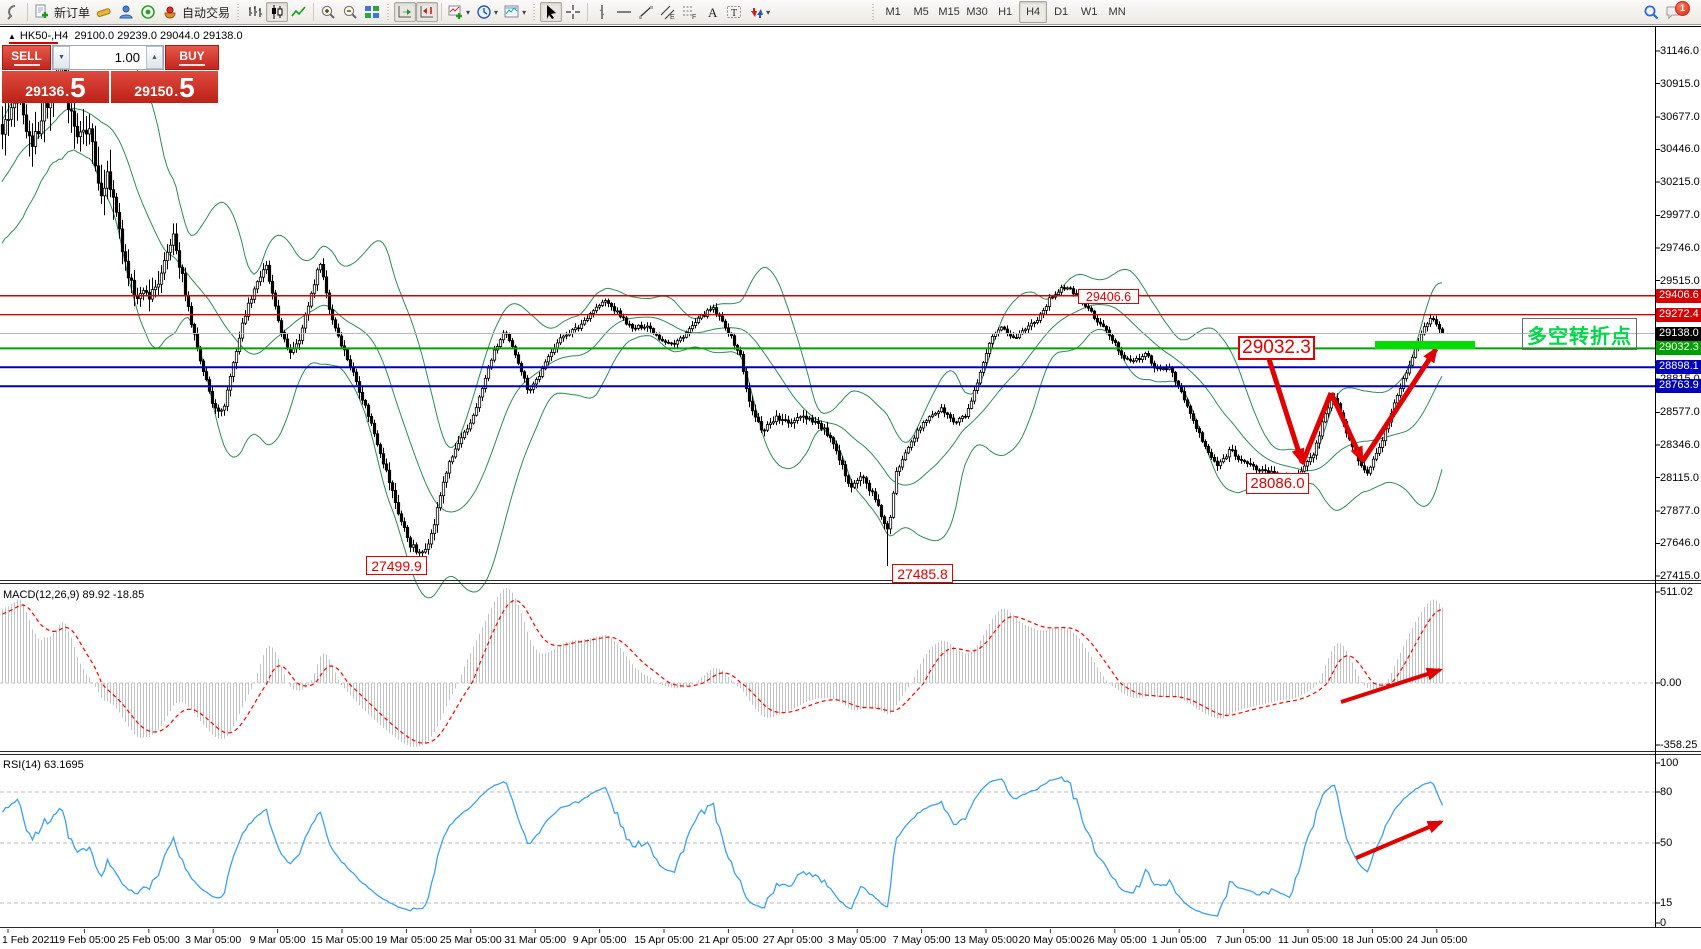  I want to click on text-tool-button, so click(712, 12).